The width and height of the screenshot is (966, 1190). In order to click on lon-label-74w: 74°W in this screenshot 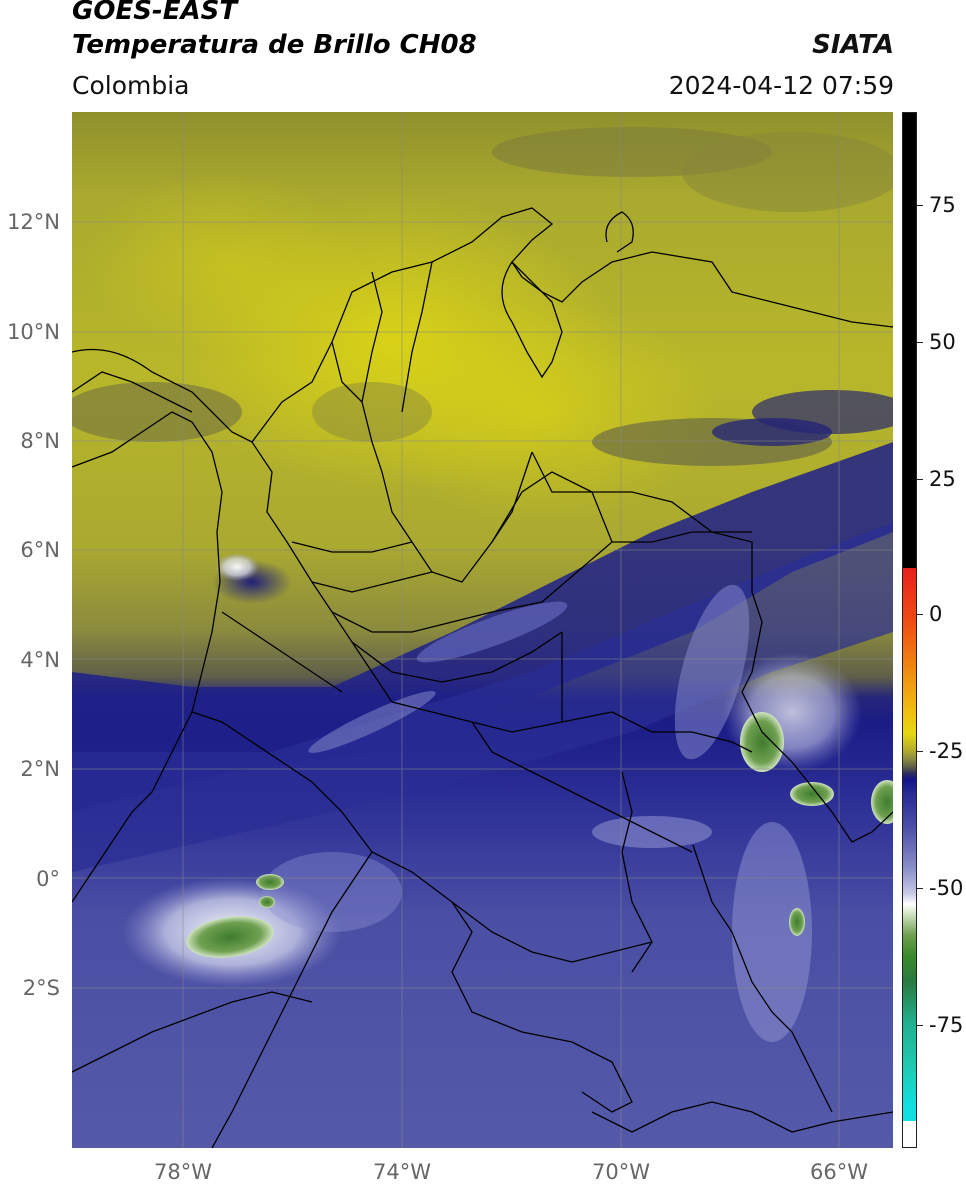, I will do `click(402, 1172)`.